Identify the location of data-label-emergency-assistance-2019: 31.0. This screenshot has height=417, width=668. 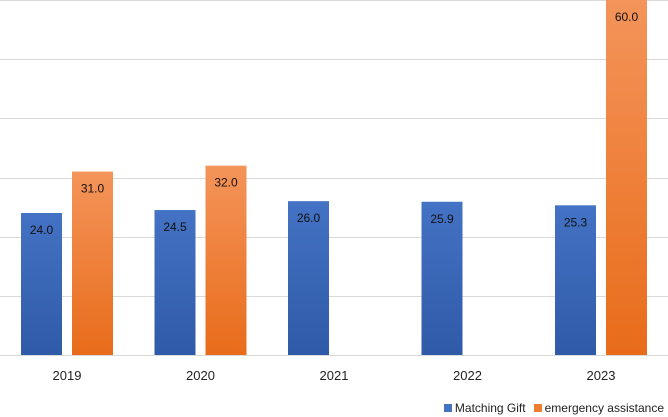
(93, 189).